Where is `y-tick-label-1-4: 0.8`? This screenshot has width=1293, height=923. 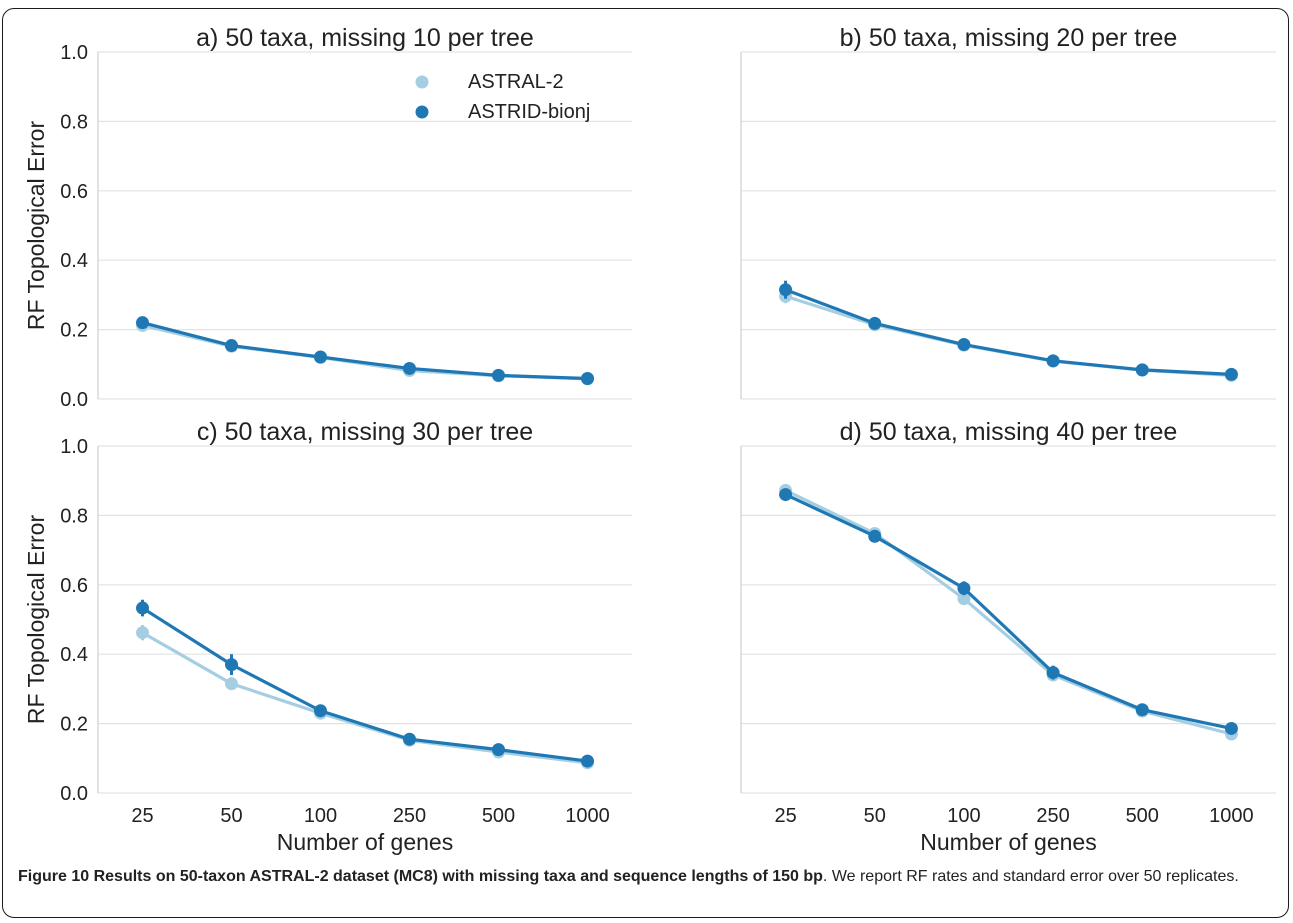 y-tick-label-1-4: 0.8 is located at coordinates (74, 122).